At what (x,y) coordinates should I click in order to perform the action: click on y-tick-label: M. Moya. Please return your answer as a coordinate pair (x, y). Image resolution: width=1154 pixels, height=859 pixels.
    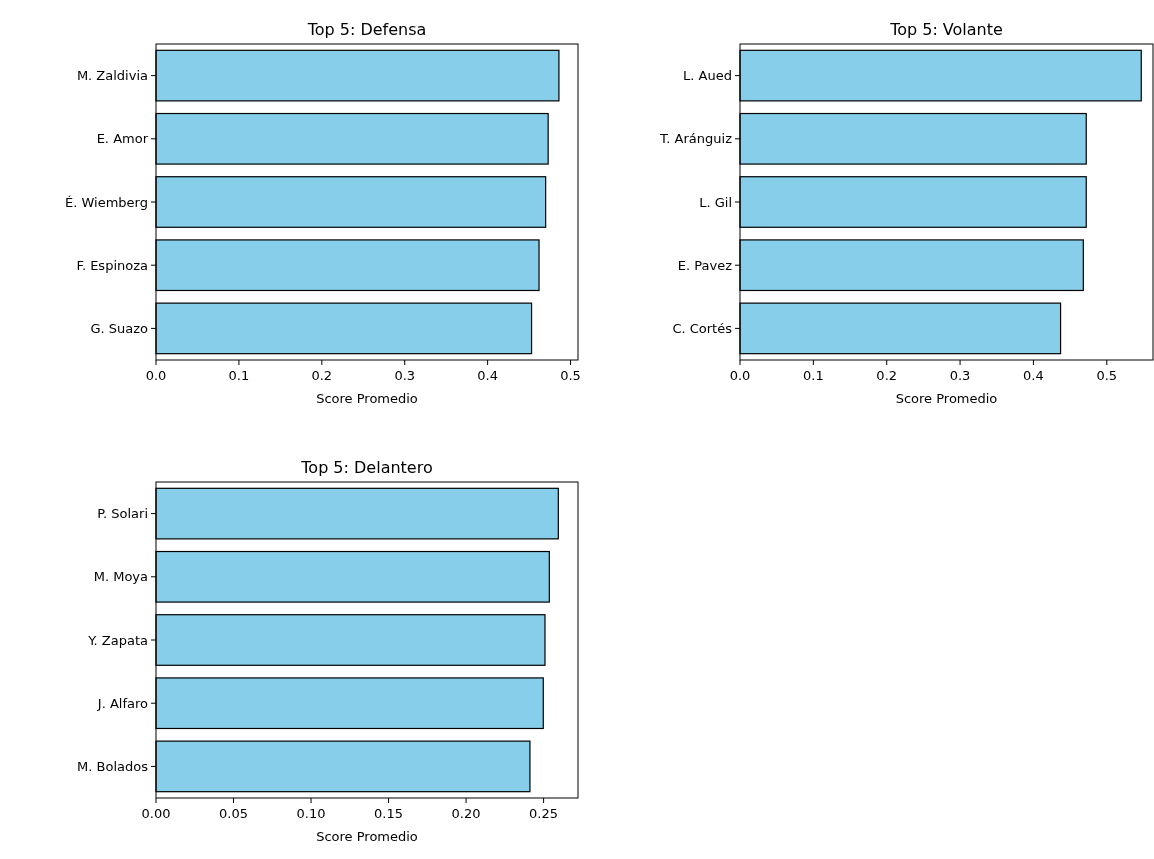
    Looking at the image, I should click on (120, 577).